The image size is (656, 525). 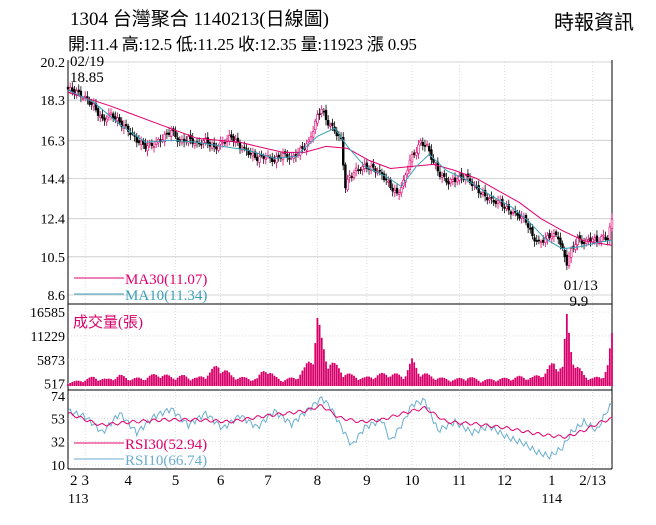 What do you see at coordinates (58, 397) in the screenshot?
I see `rsi-tick-label: 74` at bounding box center [58, 397].